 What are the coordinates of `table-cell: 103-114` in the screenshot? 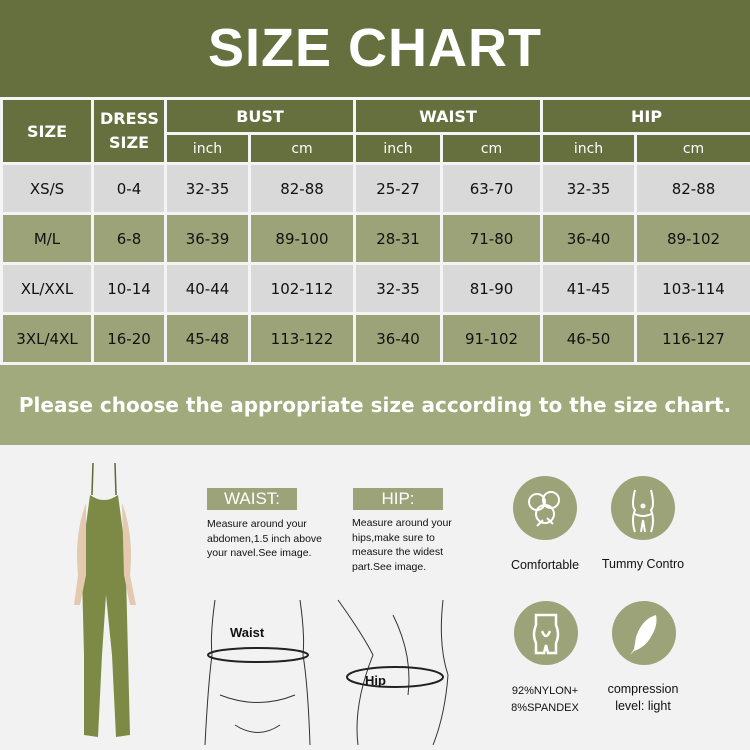 It's located at (692, 288).